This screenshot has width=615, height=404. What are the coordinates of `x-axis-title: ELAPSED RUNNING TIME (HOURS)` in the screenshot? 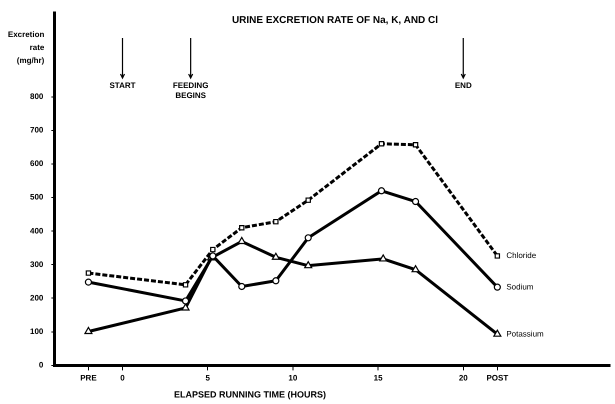 It's located at (250, 394).